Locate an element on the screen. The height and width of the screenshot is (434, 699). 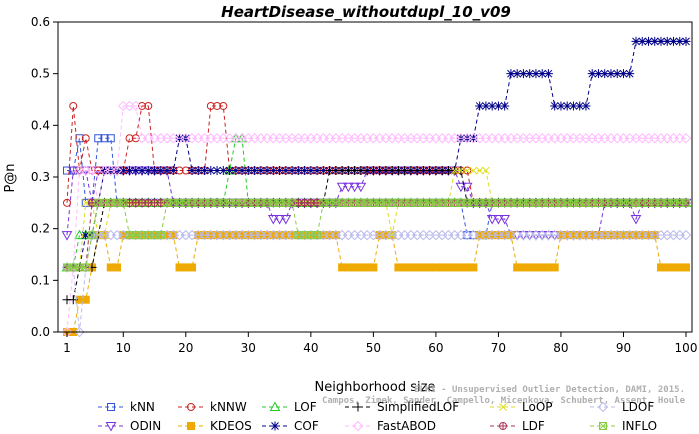
legend-item-loop: LoOP is located at coordinates (521, 407).